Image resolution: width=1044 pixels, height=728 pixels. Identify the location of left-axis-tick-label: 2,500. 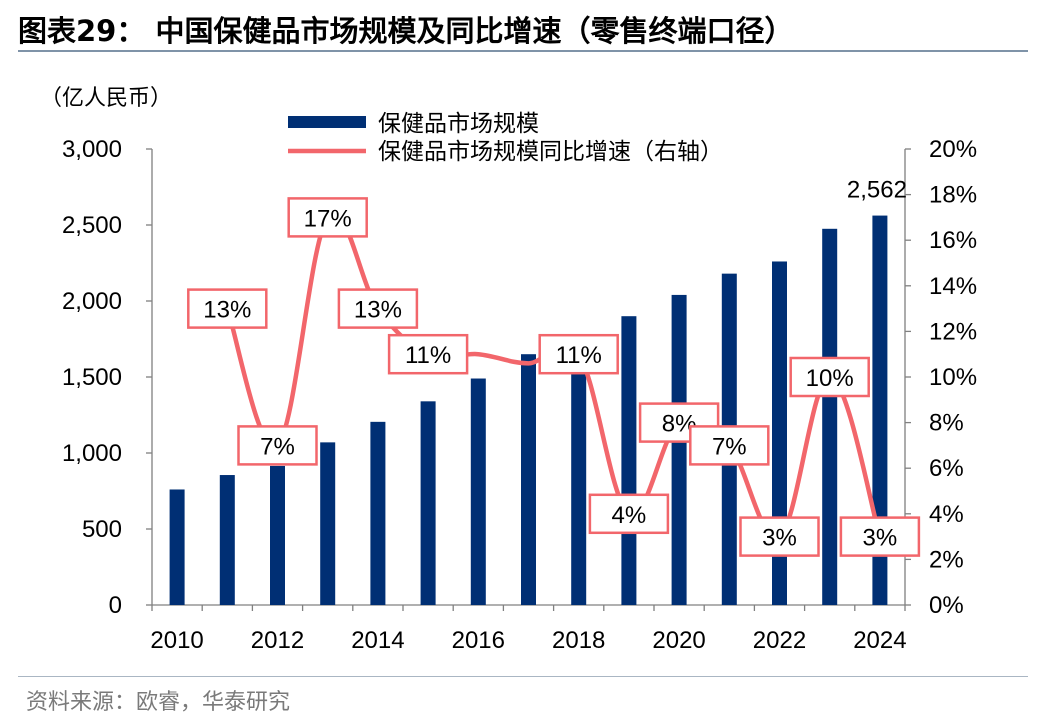
(92, 225).